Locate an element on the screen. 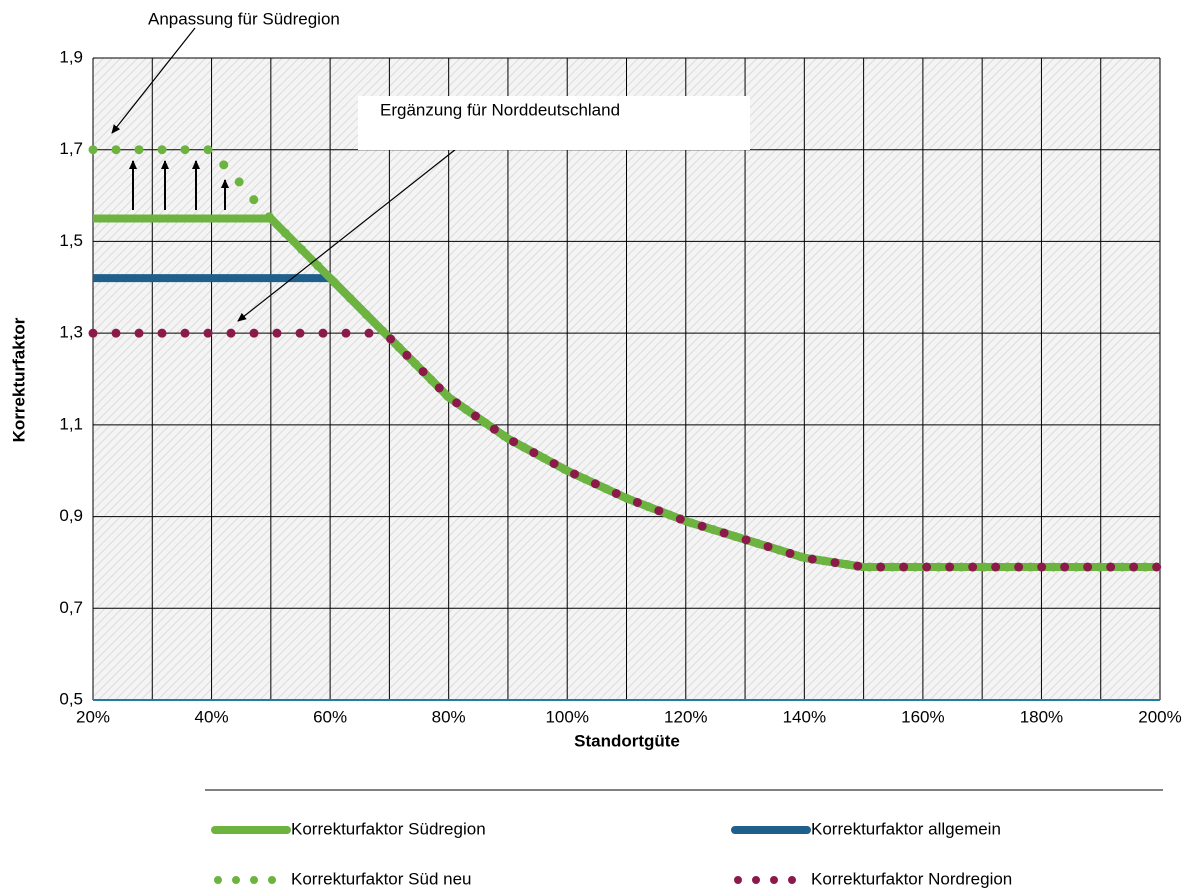 The height and width of the screenshot is (890, 1197). legend-label: Korrekturfaktor allgemein is located at coordinates (906, 828).